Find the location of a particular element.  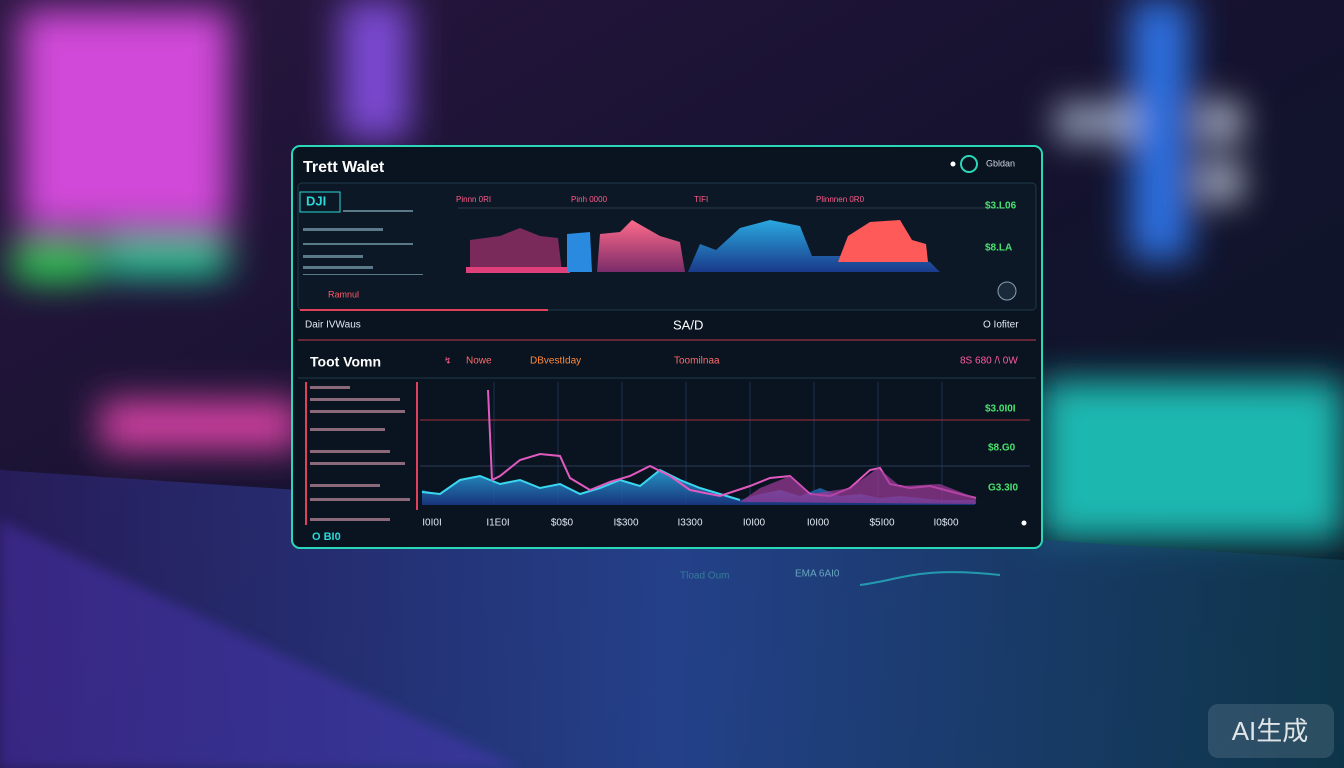

tab: DBvestIday is located at coordinates (555, 361).